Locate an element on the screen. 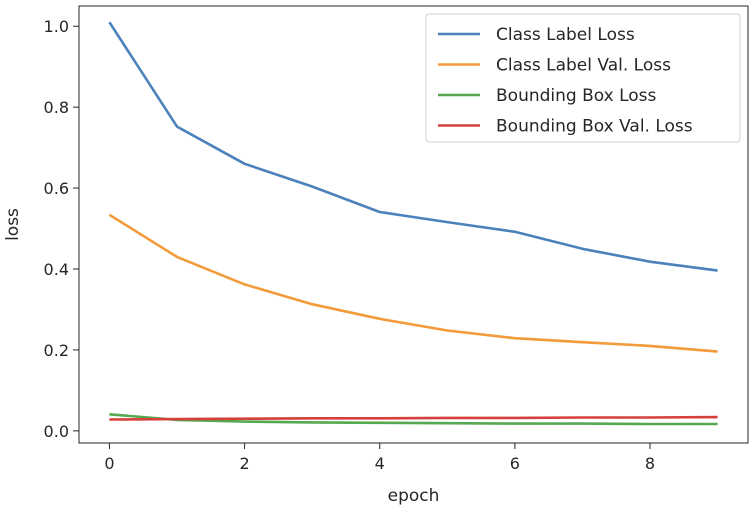 The width and height of the screenshot is (756, 512). x-axis-label: epoch is located at coordinates (414, 496).